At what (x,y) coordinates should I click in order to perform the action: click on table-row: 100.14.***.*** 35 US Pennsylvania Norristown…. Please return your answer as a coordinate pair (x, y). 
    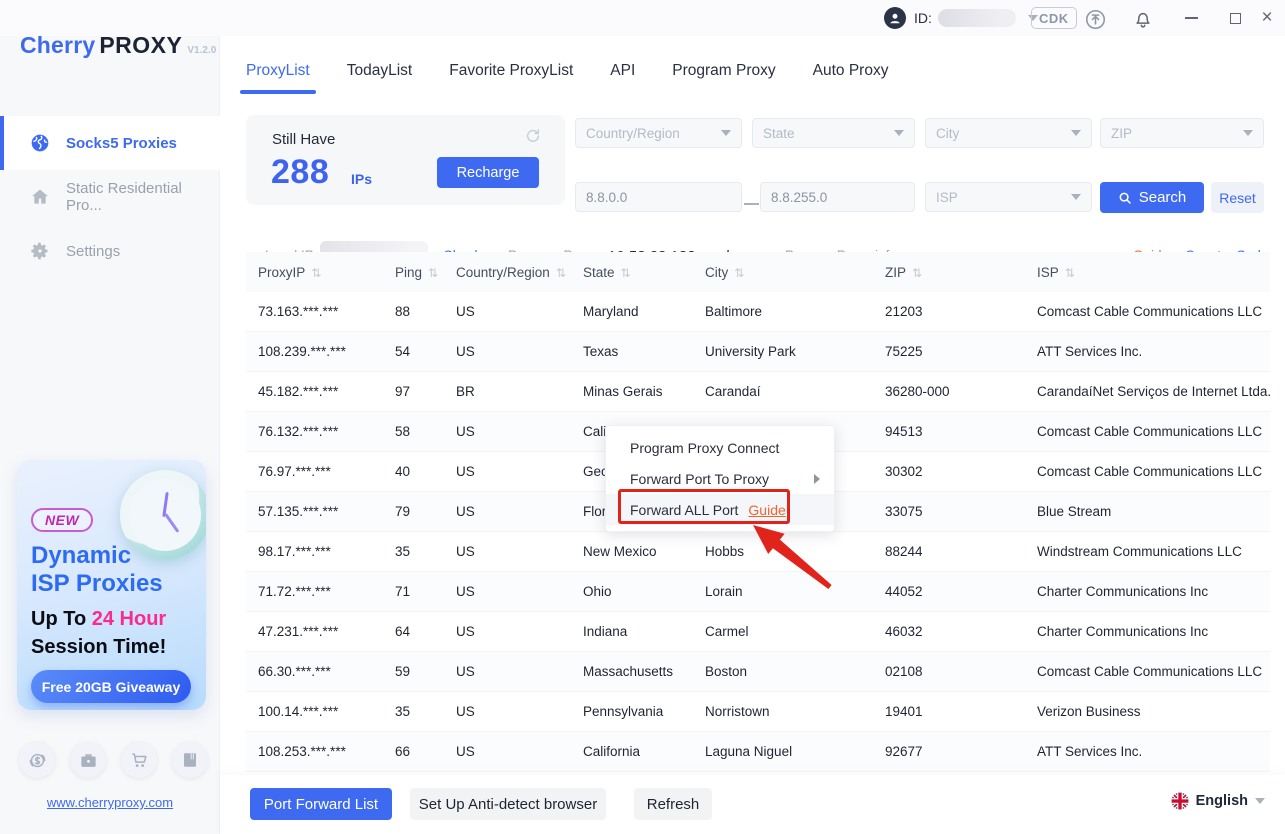
    Looking at the image, I should click on (758, 712).